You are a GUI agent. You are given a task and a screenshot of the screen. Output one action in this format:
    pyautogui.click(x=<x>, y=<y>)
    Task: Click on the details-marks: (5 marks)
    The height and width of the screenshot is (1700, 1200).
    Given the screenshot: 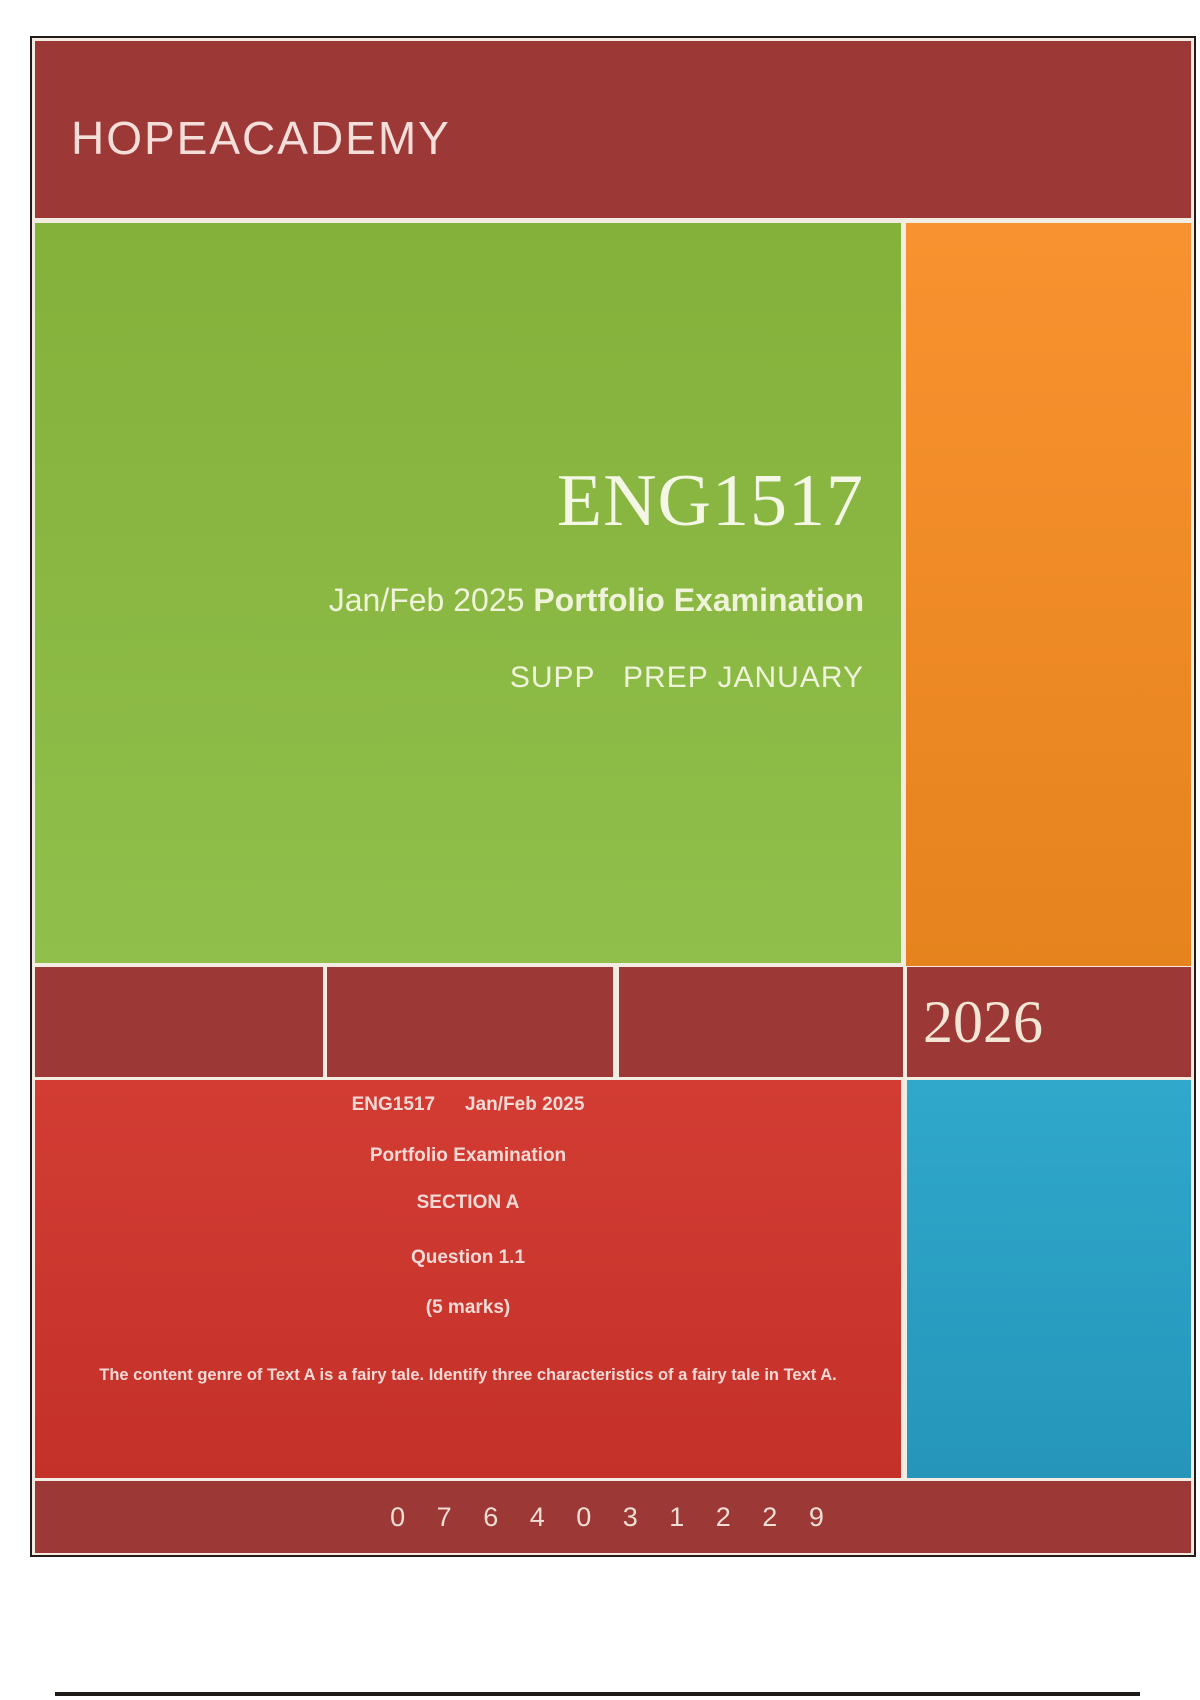 What is the action you would take?
    pyautogui.click(x=468, y=1307)
    